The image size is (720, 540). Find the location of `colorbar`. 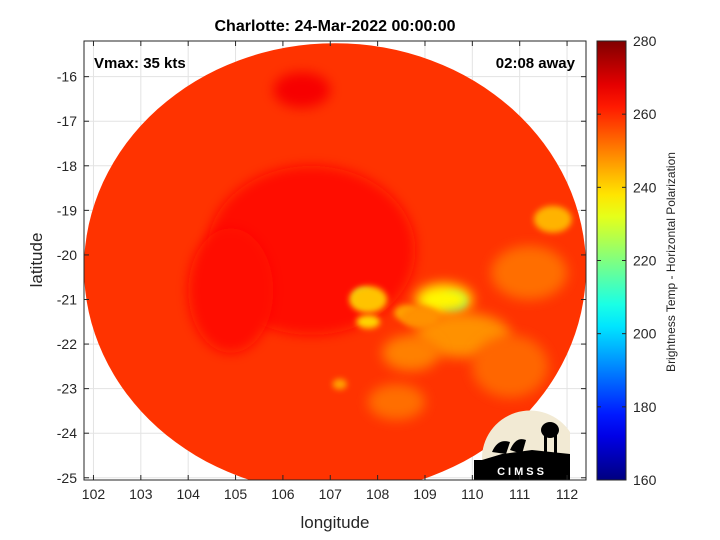

colorbar is located at coordinates (611, 260).